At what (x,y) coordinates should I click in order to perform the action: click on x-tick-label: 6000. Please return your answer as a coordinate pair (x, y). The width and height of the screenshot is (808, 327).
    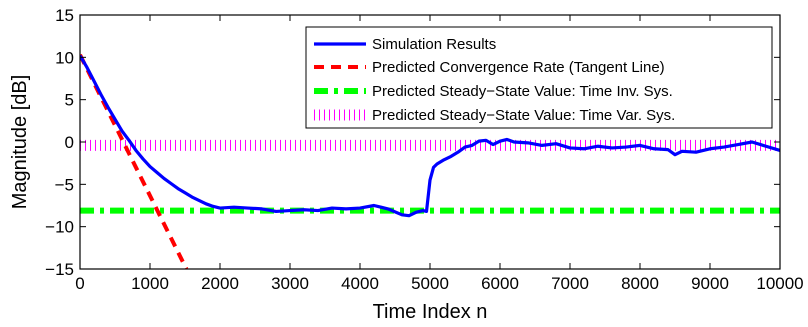
    Looking at the image, I should click on (500, 283).